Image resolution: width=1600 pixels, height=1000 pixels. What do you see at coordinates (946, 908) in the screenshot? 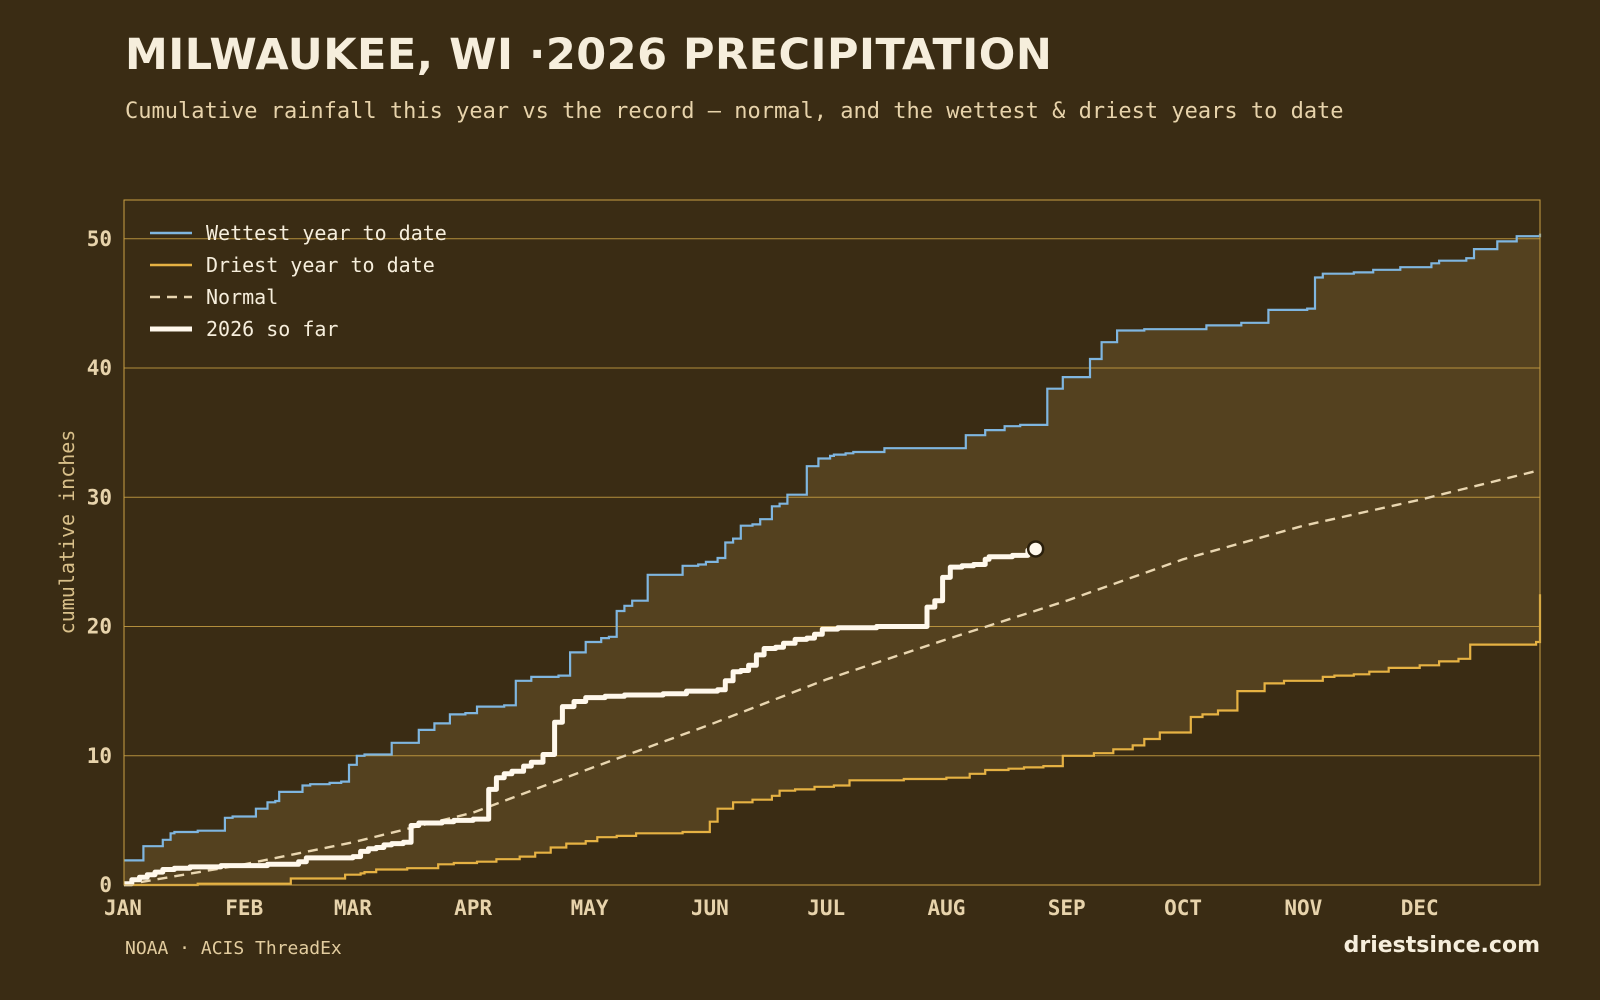
I see `x-tick-label: AUG` at bounding box center [946, 908].